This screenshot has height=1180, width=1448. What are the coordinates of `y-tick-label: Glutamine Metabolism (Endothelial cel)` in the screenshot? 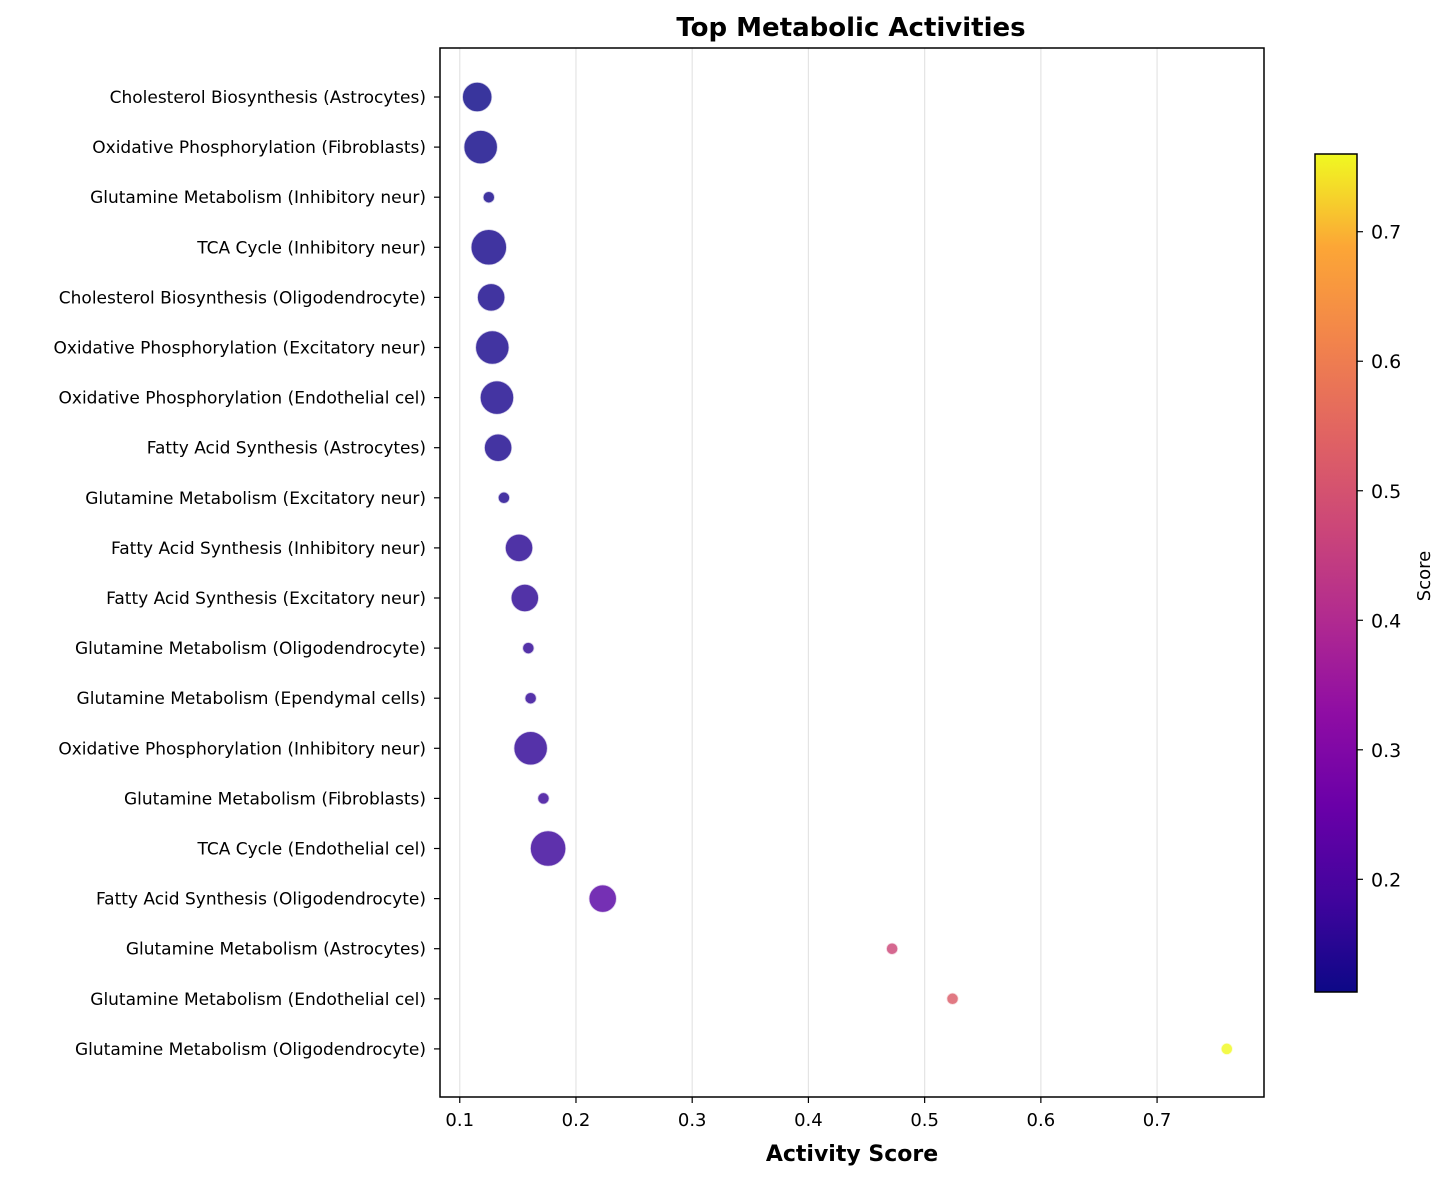 It's located at (258, 1000).